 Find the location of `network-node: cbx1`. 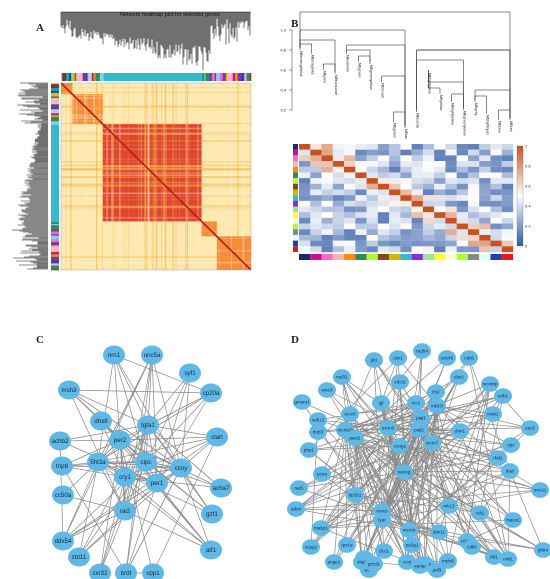

network-node: cbx1 is located at coordinates (398, 358).